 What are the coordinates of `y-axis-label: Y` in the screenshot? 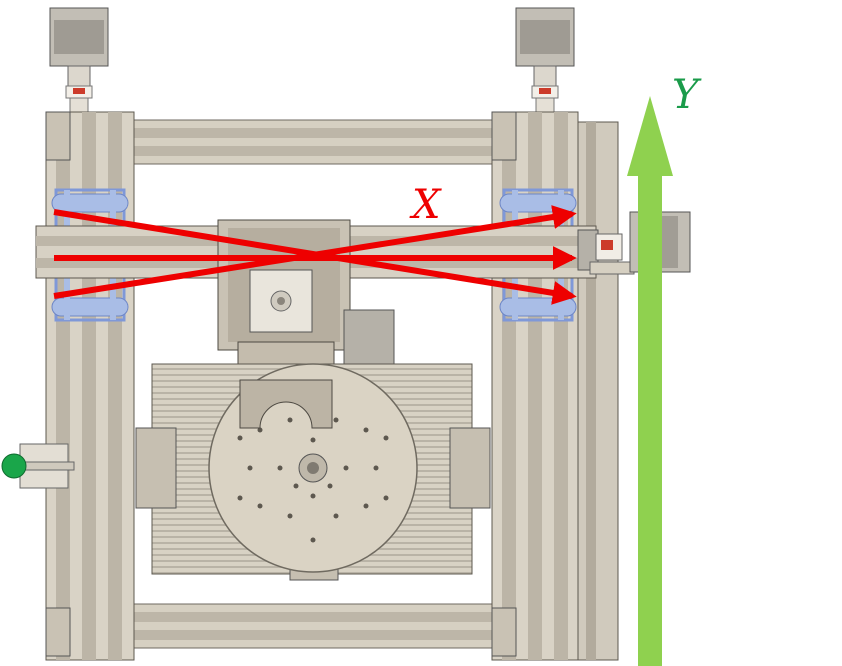 It's located at (687, 95).